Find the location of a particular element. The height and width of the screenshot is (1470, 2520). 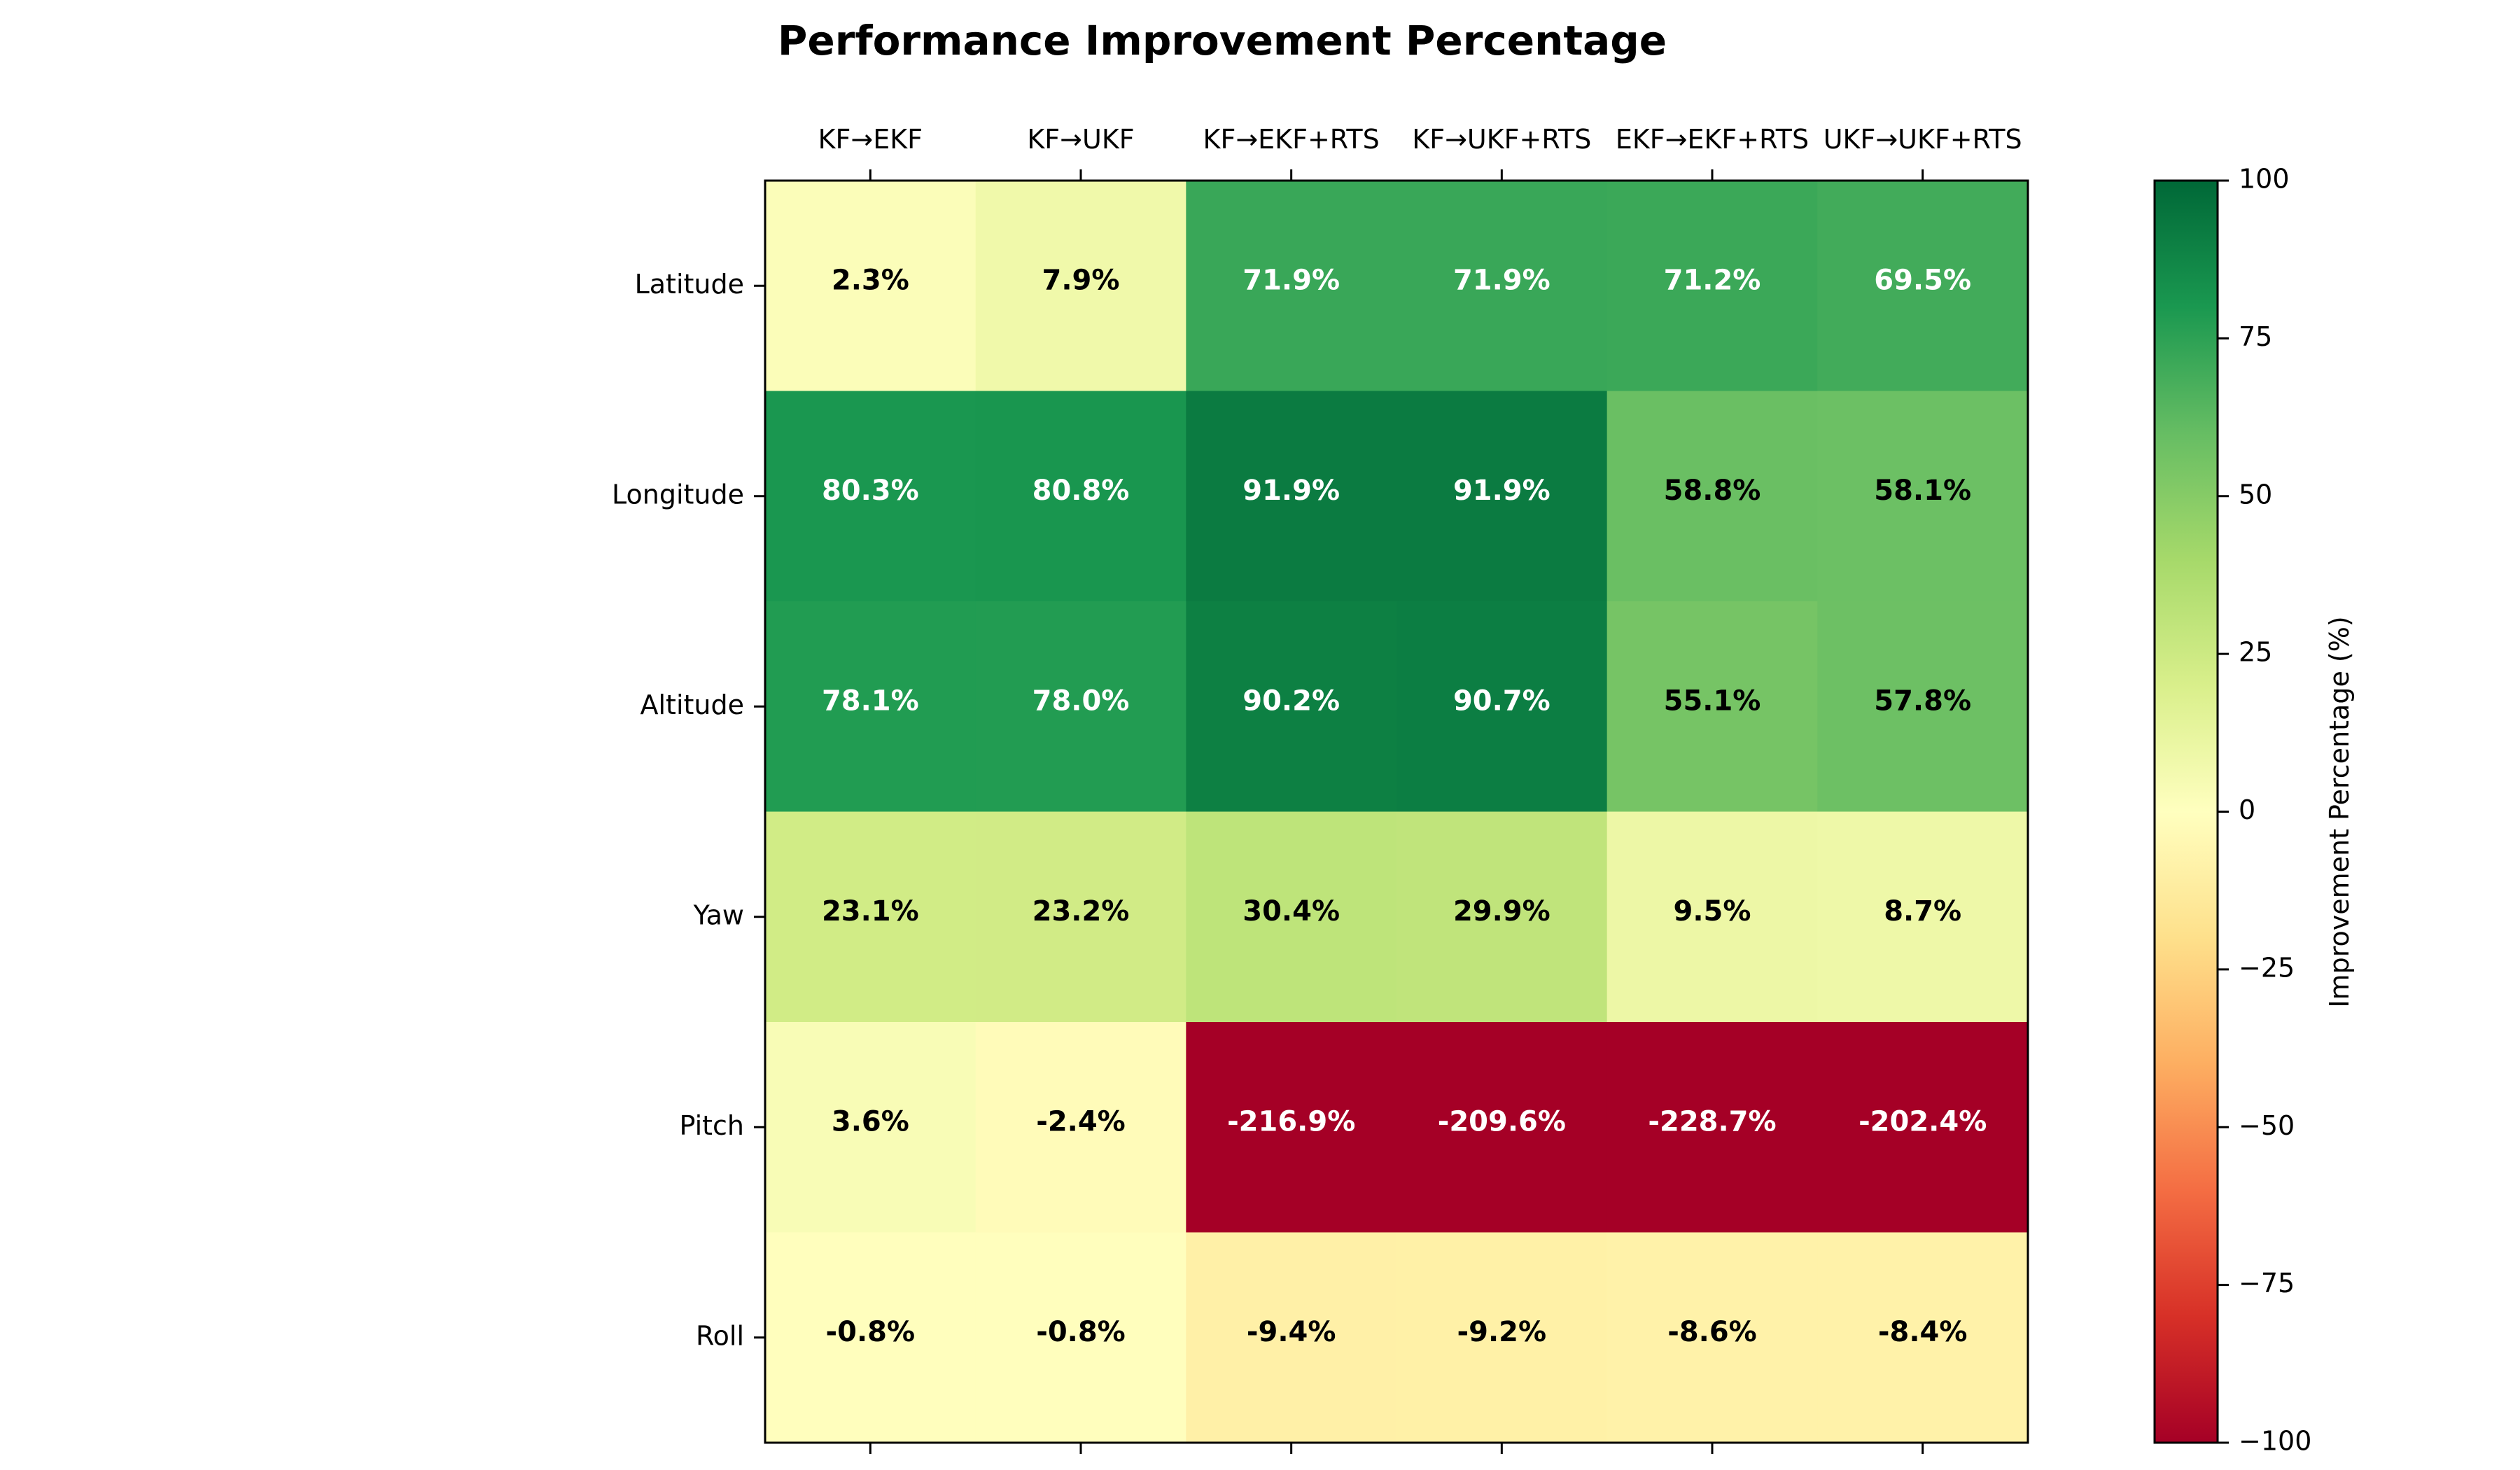

cell-value-label: 7.9% is located at coordinates (1081, 280).